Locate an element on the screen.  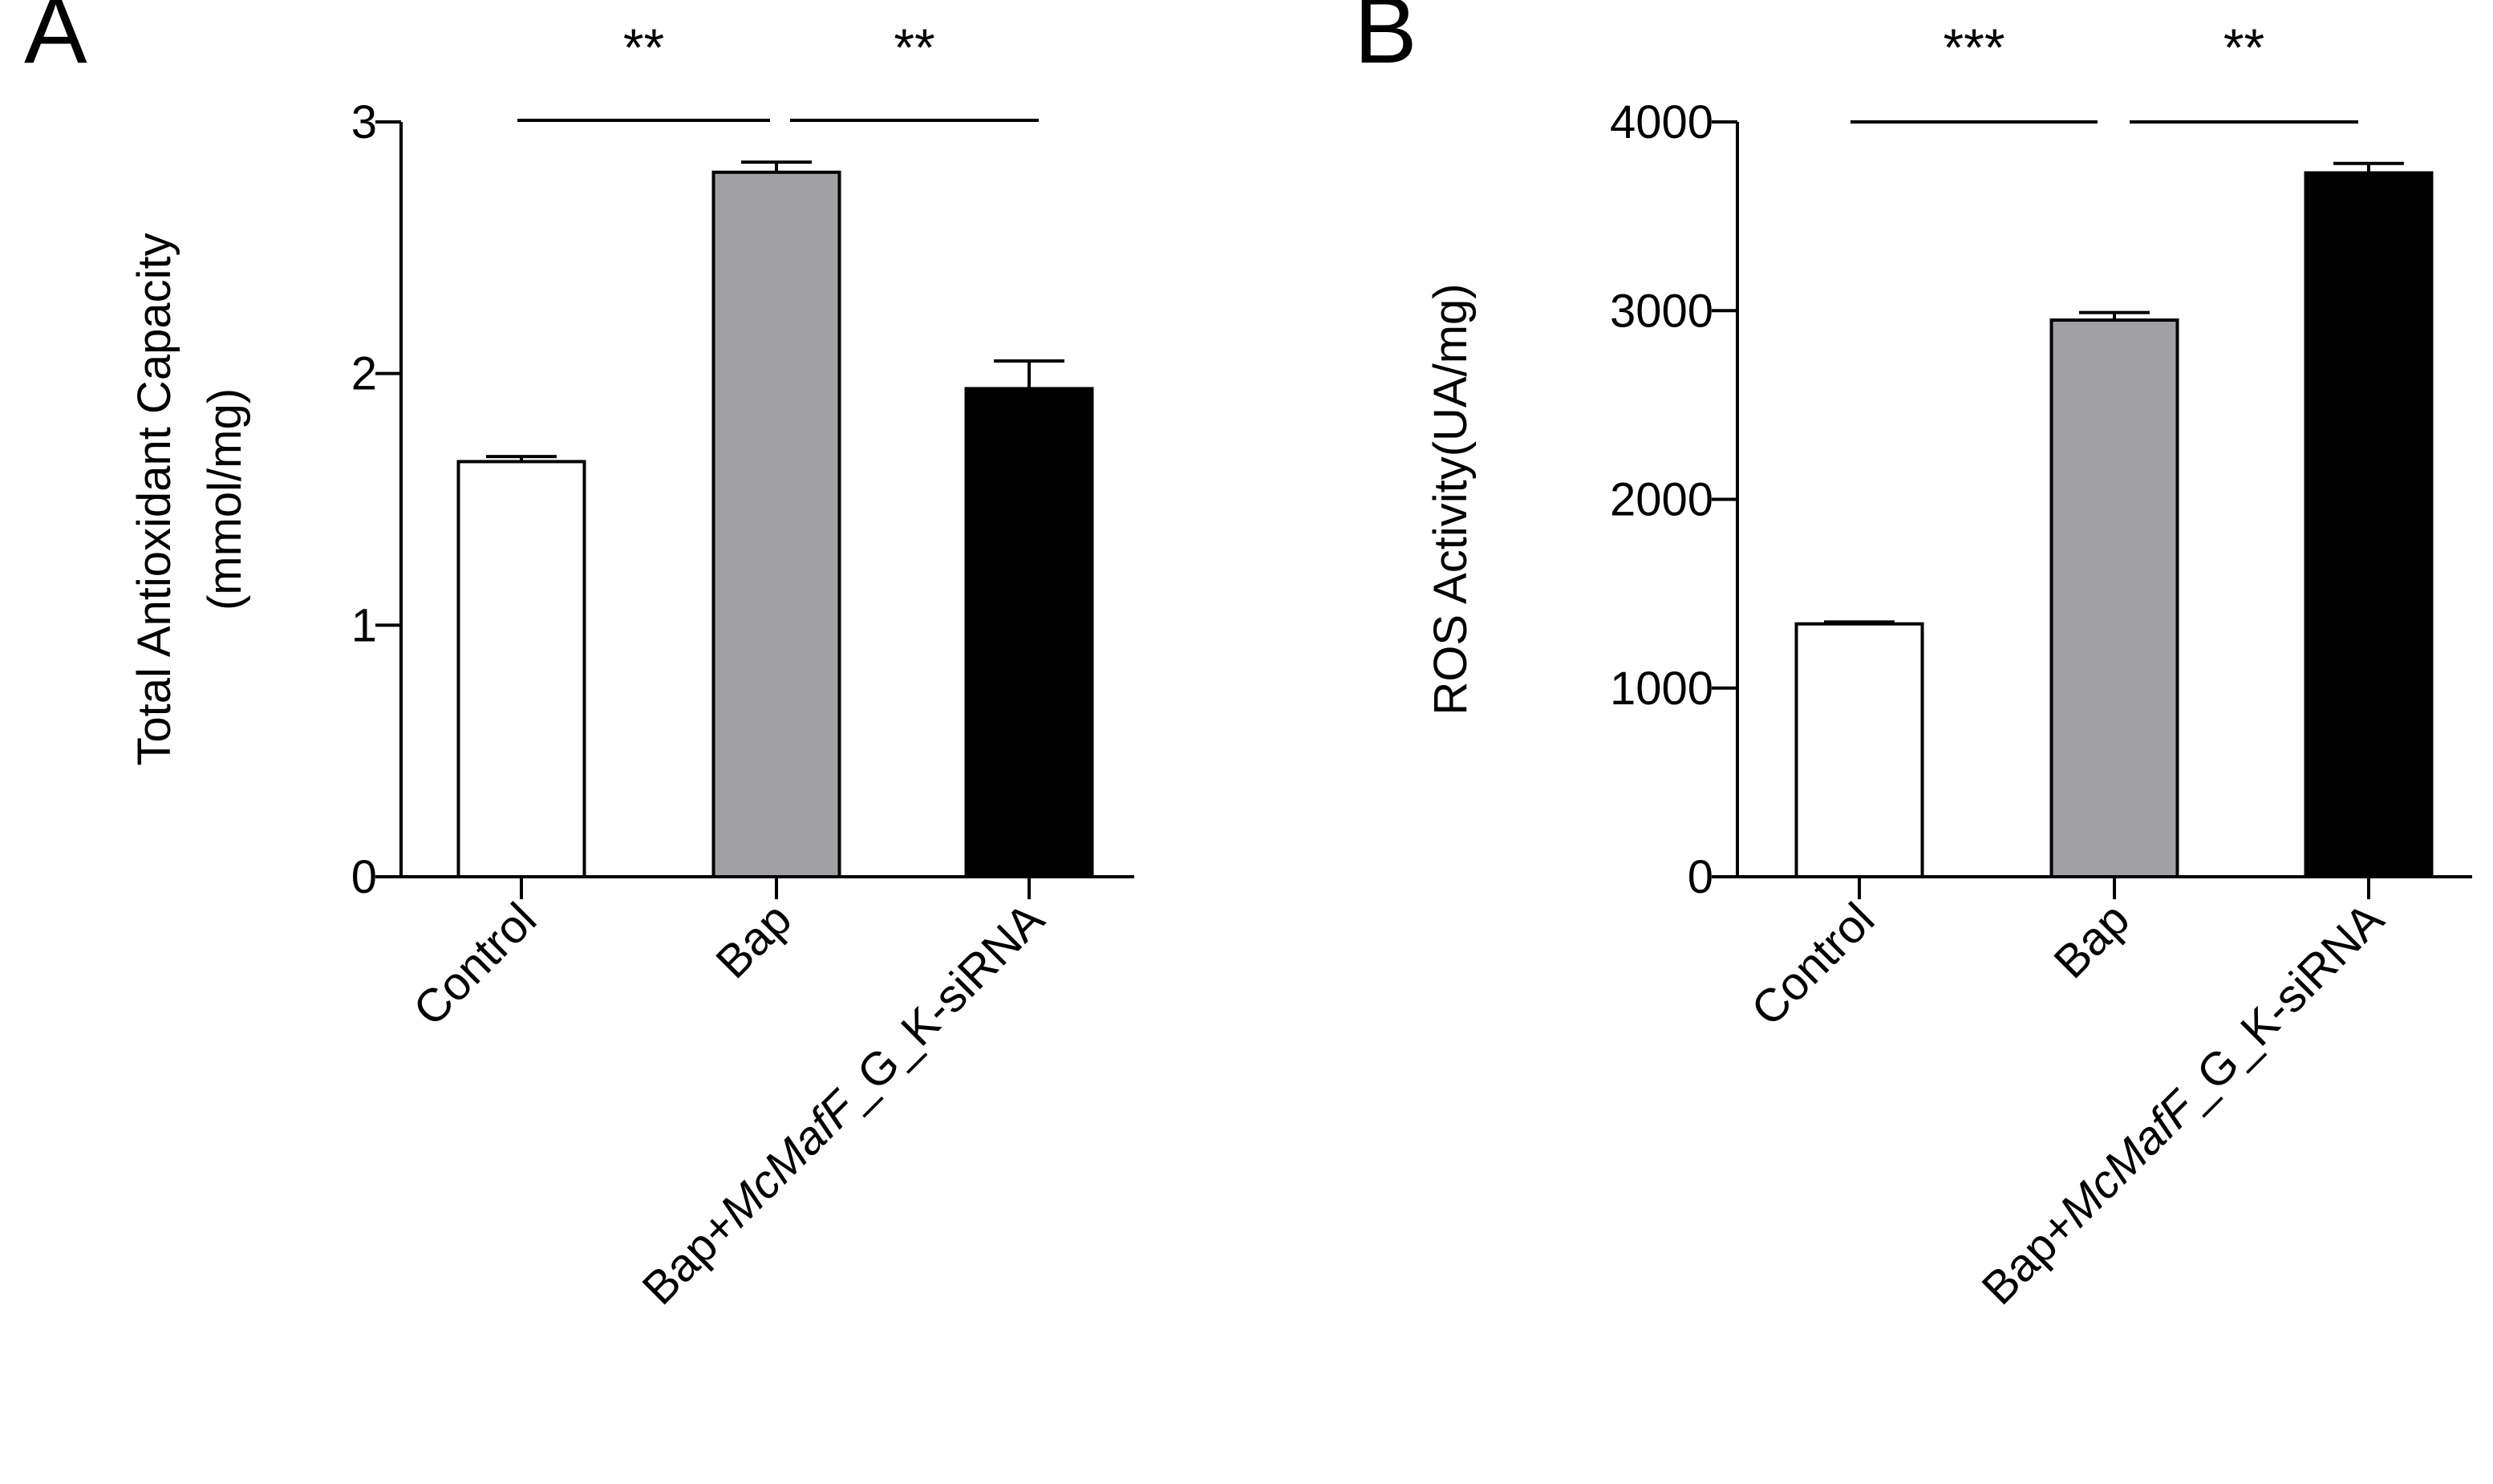
significance-label-1: ** is located at coordinates (643, 48).